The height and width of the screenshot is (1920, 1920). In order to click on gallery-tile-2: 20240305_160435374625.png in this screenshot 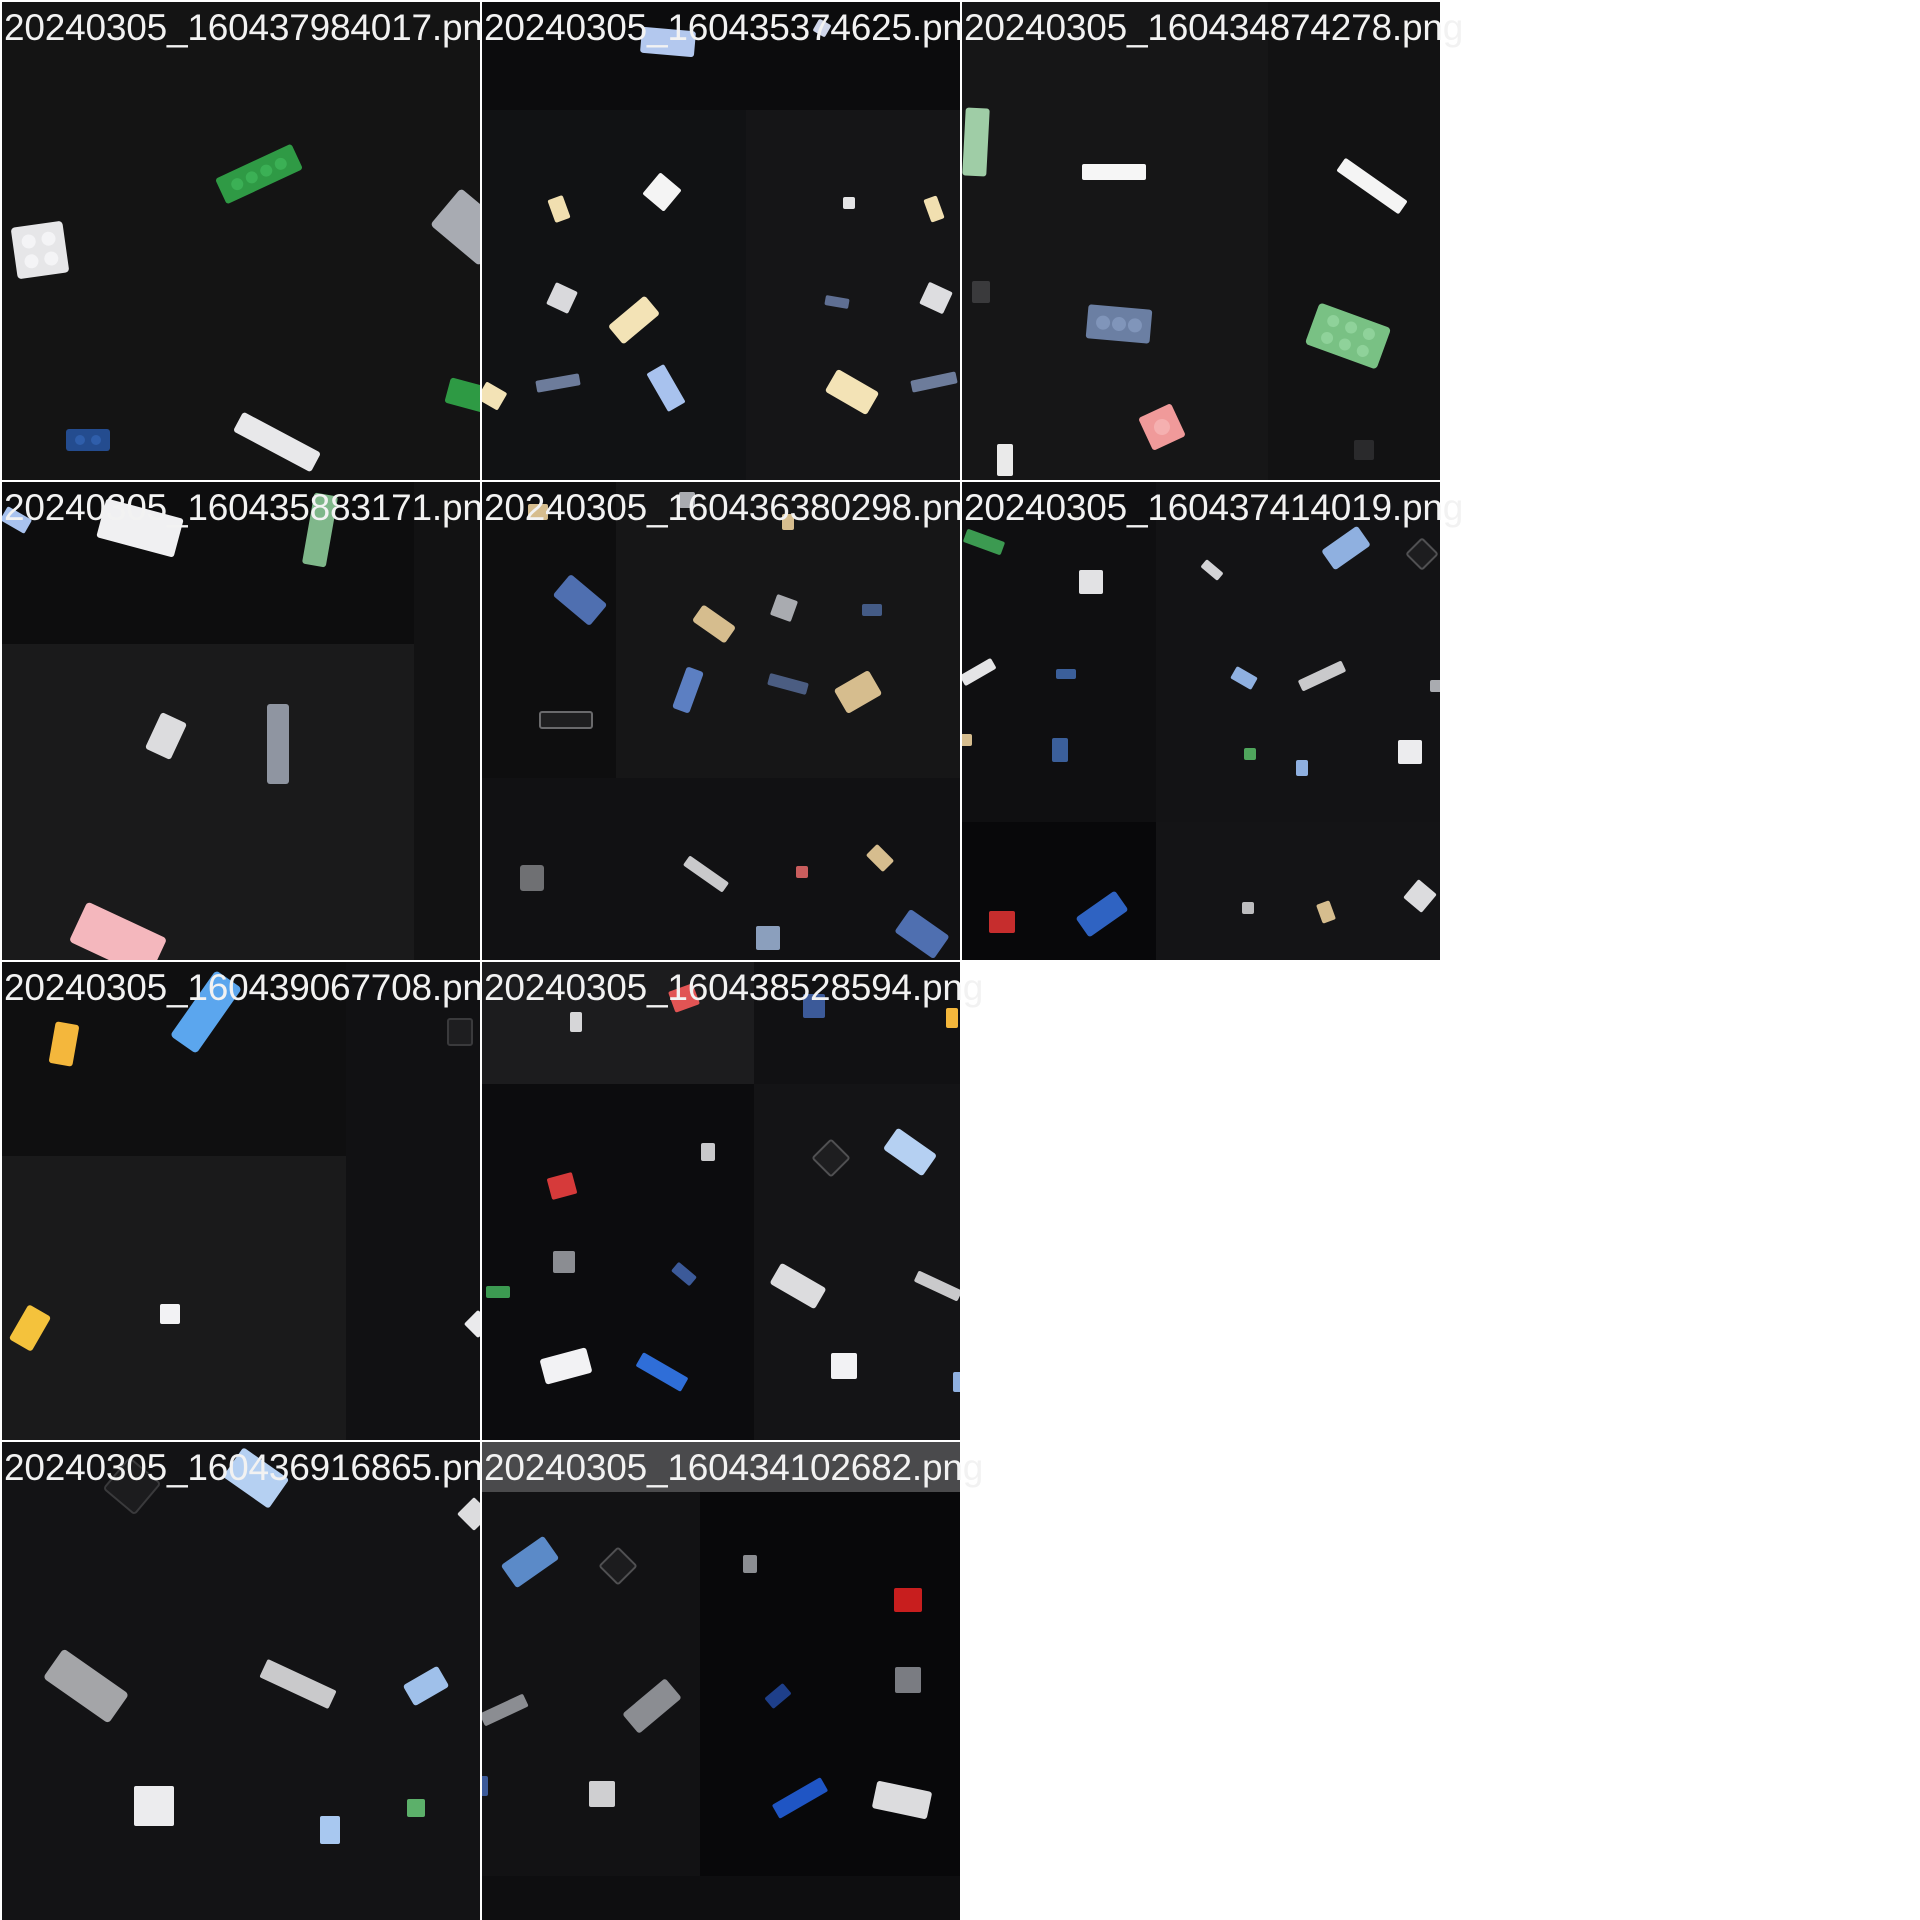, I will do `click(732, 241)`.